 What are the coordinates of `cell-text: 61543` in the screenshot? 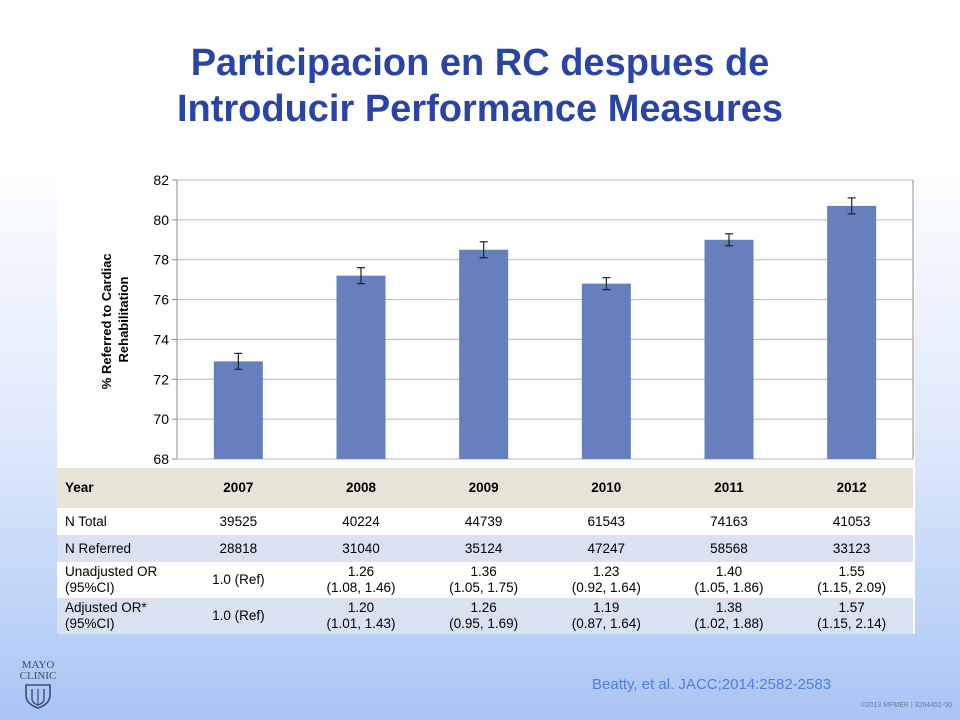 It's located at (606, 521).